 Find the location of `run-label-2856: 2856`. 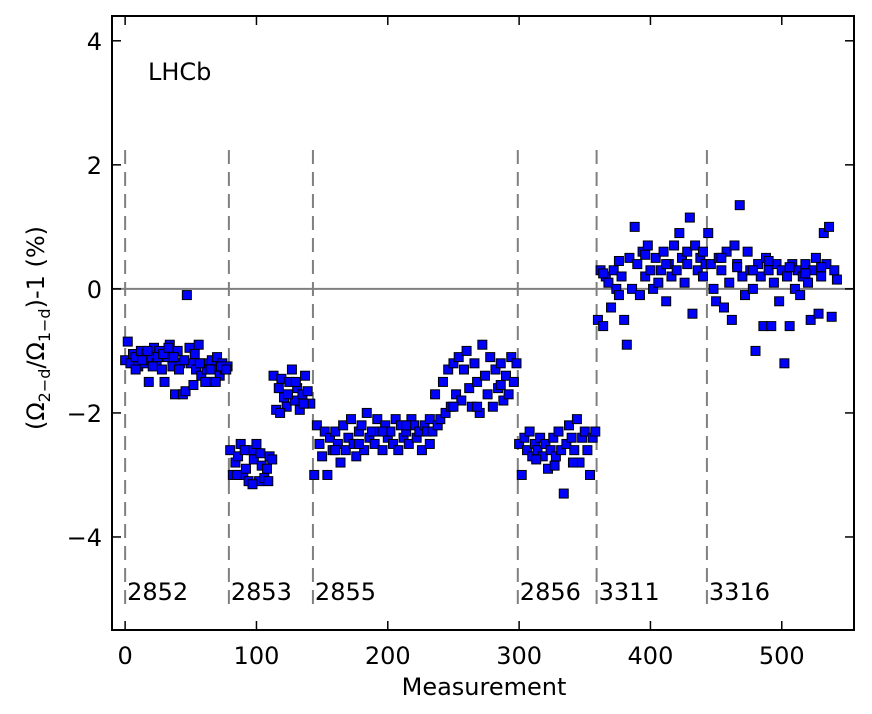

run-label-2856: 2856 is located at coordinates (550, 592).